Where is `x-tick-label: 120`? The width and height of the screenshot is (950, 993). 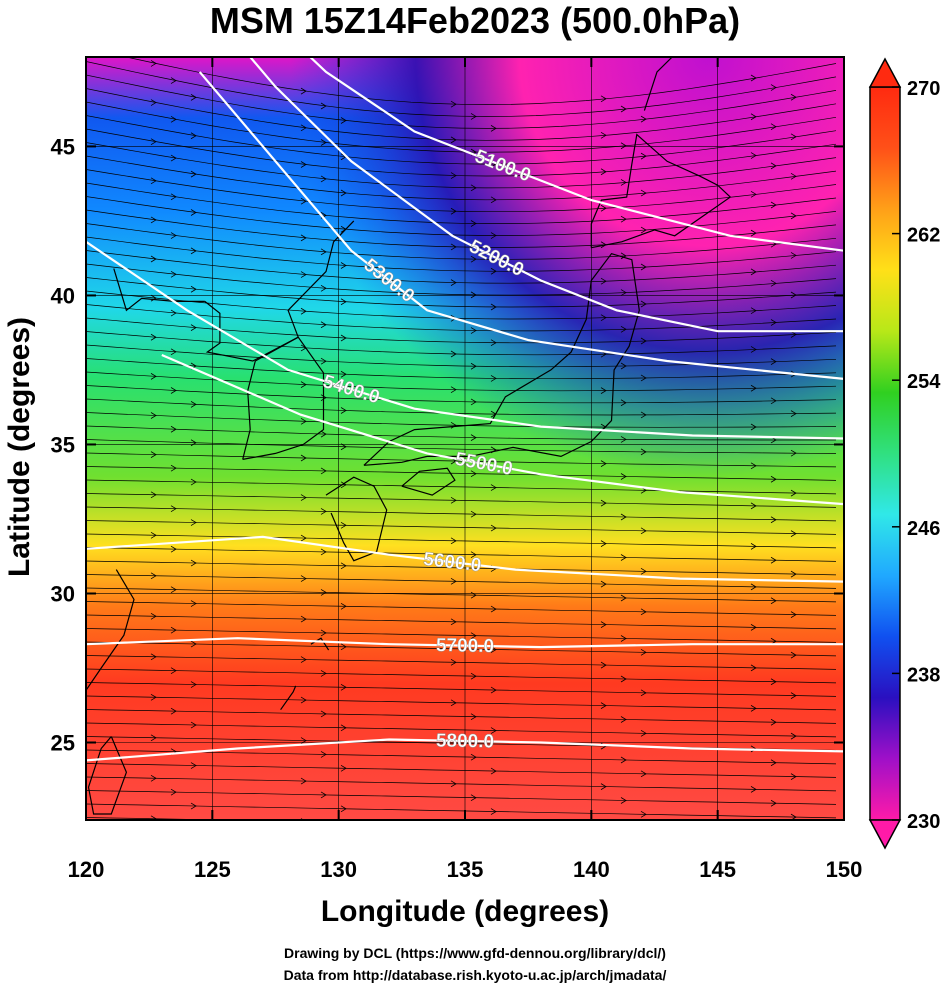
x-tick-label: 120 is located at coordinates (86, 869).